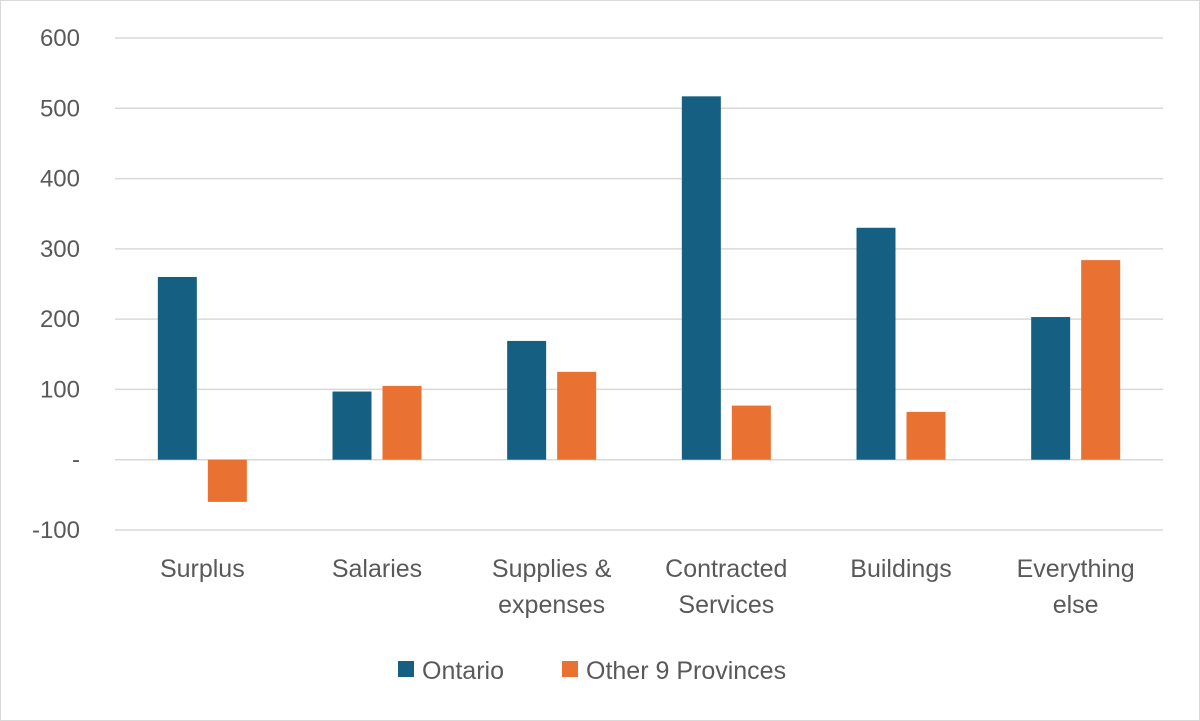 This screenshot has height=721, width=1200. Describe the element at coordinates (900, 569) in the screenshot. I see `x-category-label: Buildings` at that location.